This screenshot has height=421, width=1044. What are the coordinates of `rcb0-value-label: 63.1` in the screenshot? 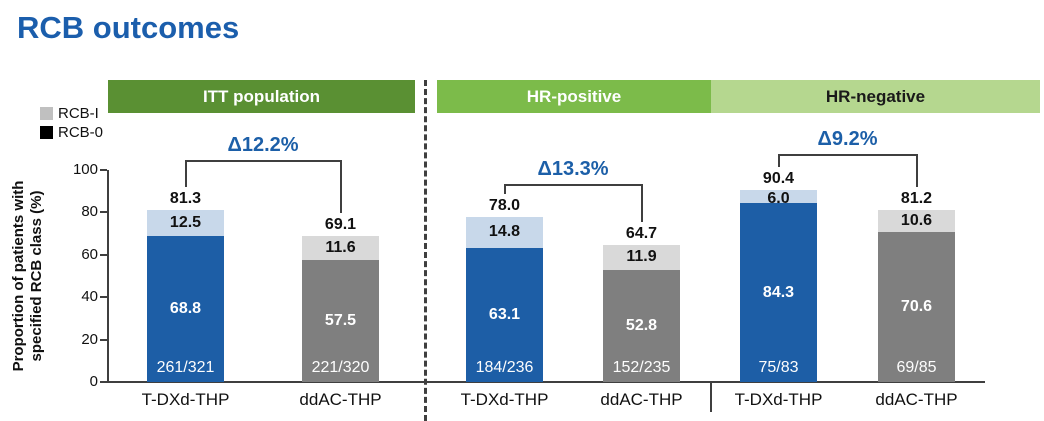 It's located at (504, 314).